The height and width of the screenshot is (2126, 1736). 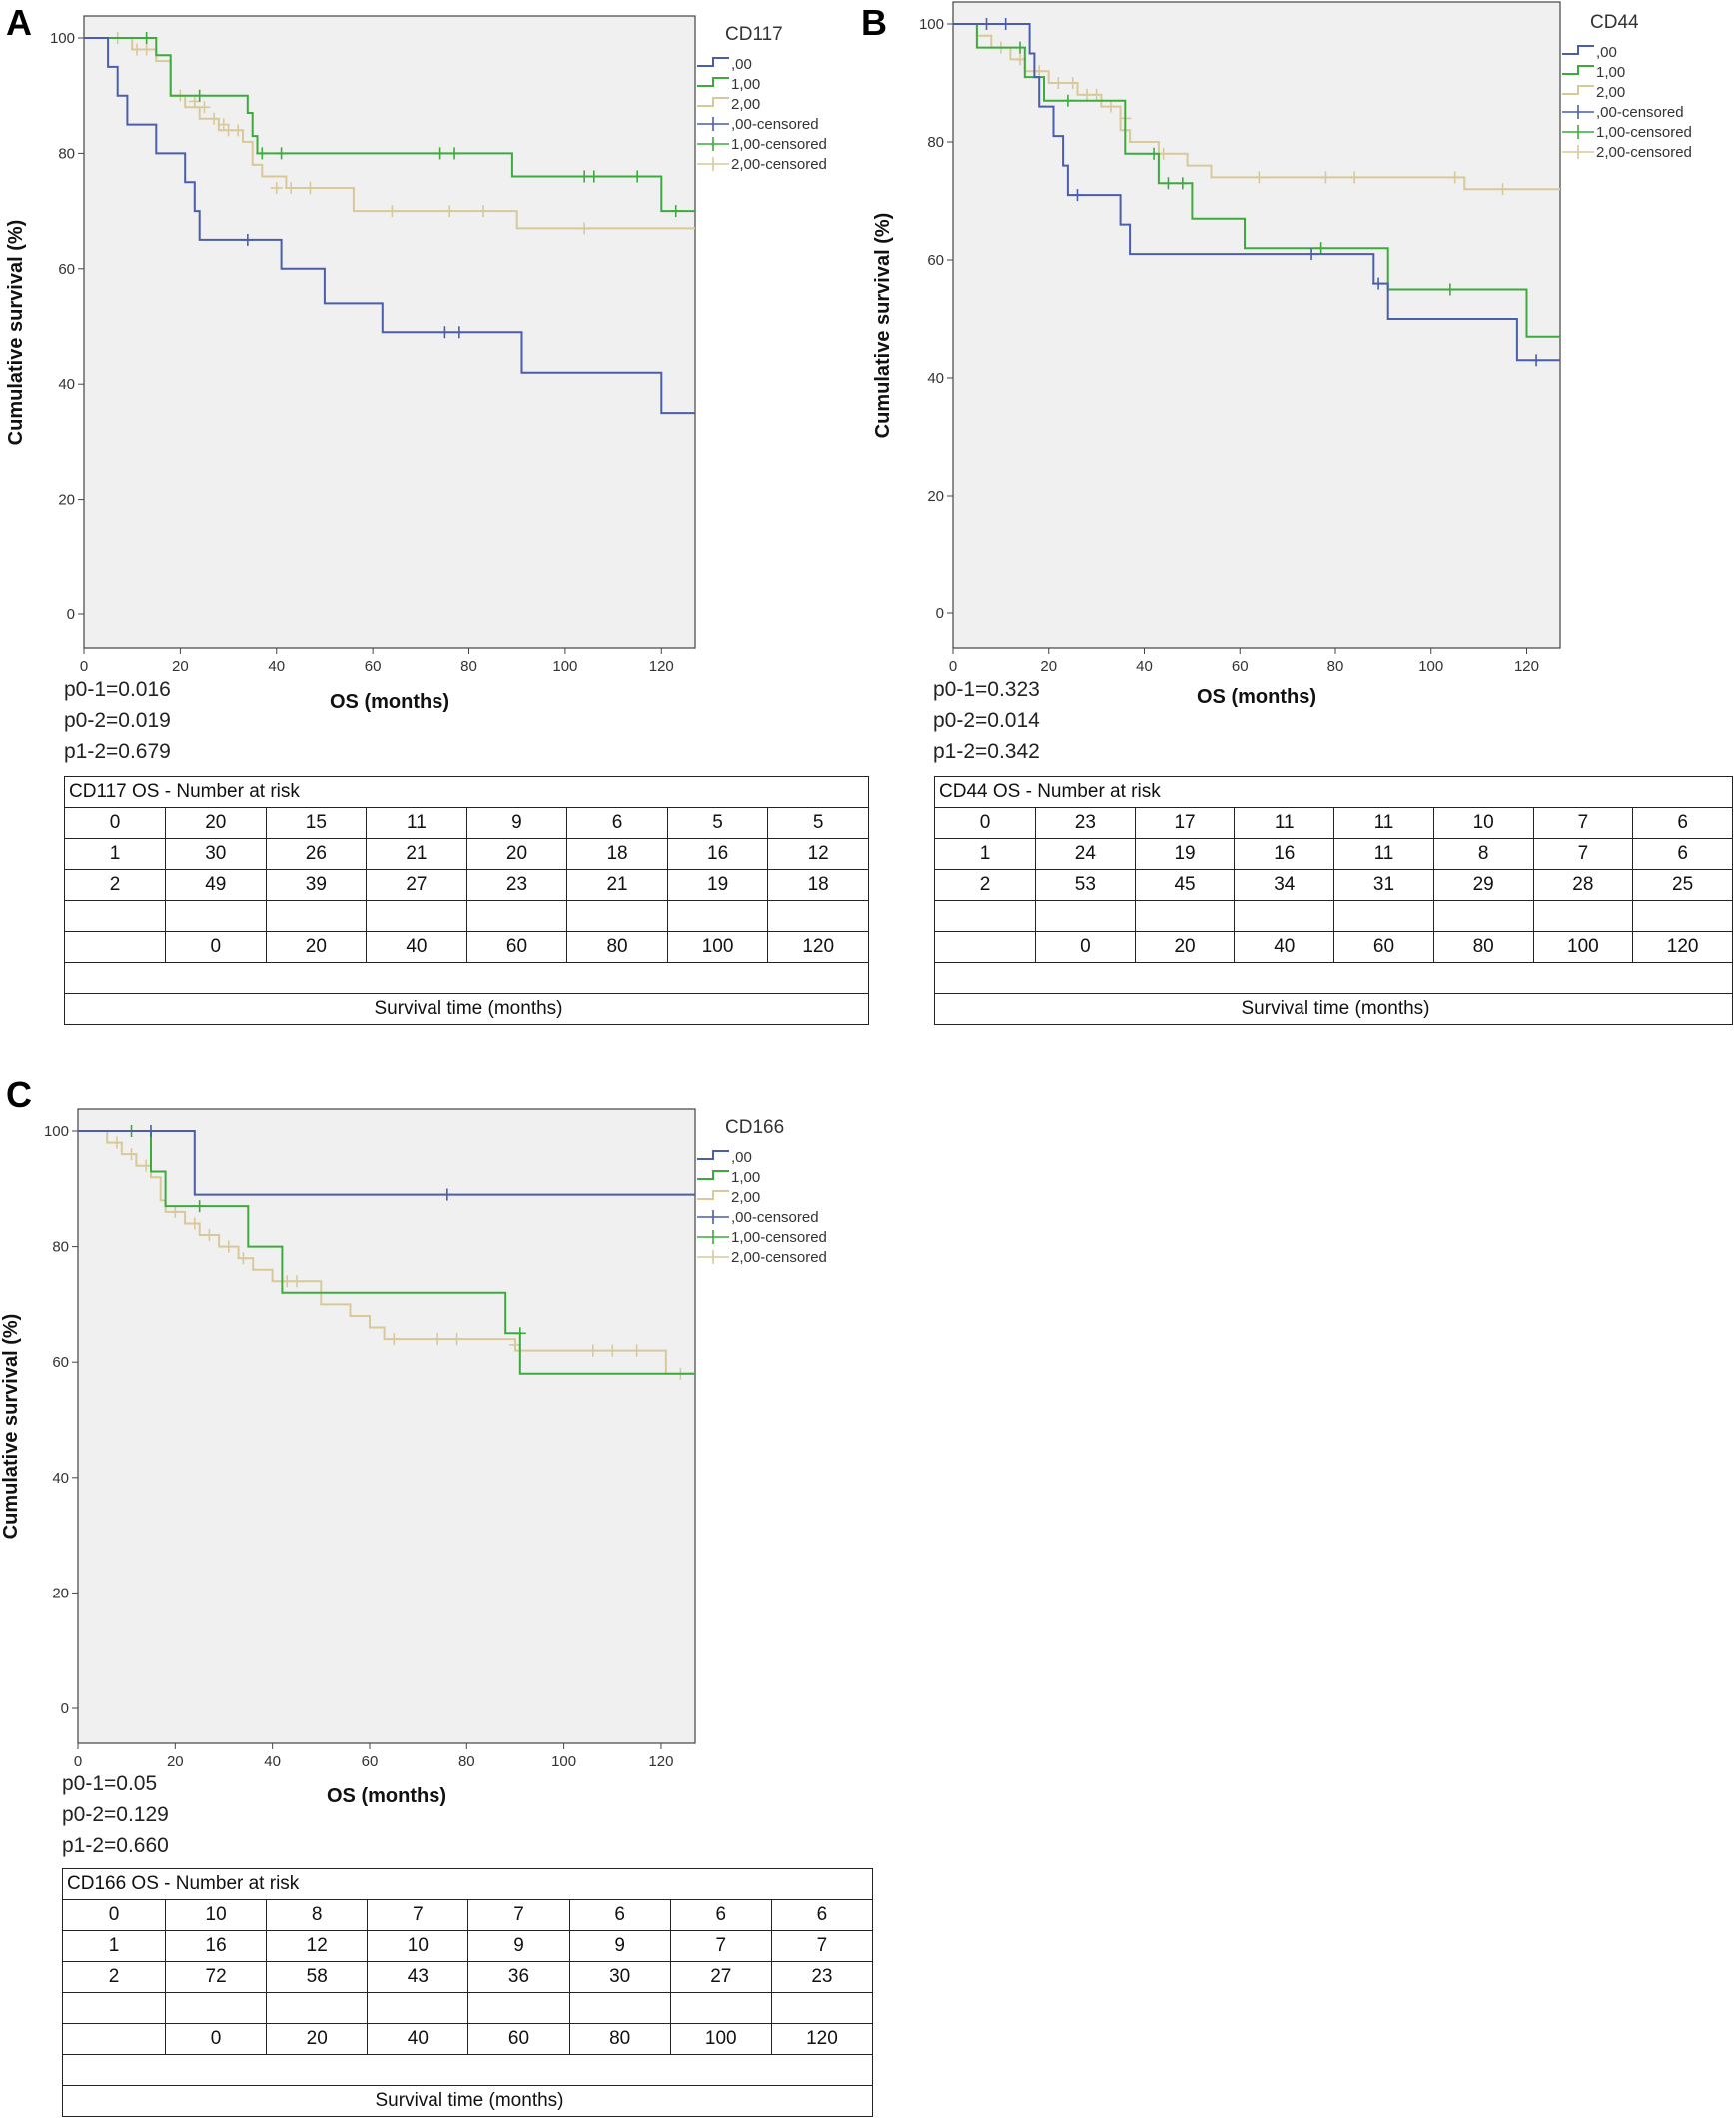 What do you see at coordinates (466, 854) in the screenshot?
I see `risk-row-group-1: 1 30 26 21 20 18 16 12` at bounding box center [466, 854].